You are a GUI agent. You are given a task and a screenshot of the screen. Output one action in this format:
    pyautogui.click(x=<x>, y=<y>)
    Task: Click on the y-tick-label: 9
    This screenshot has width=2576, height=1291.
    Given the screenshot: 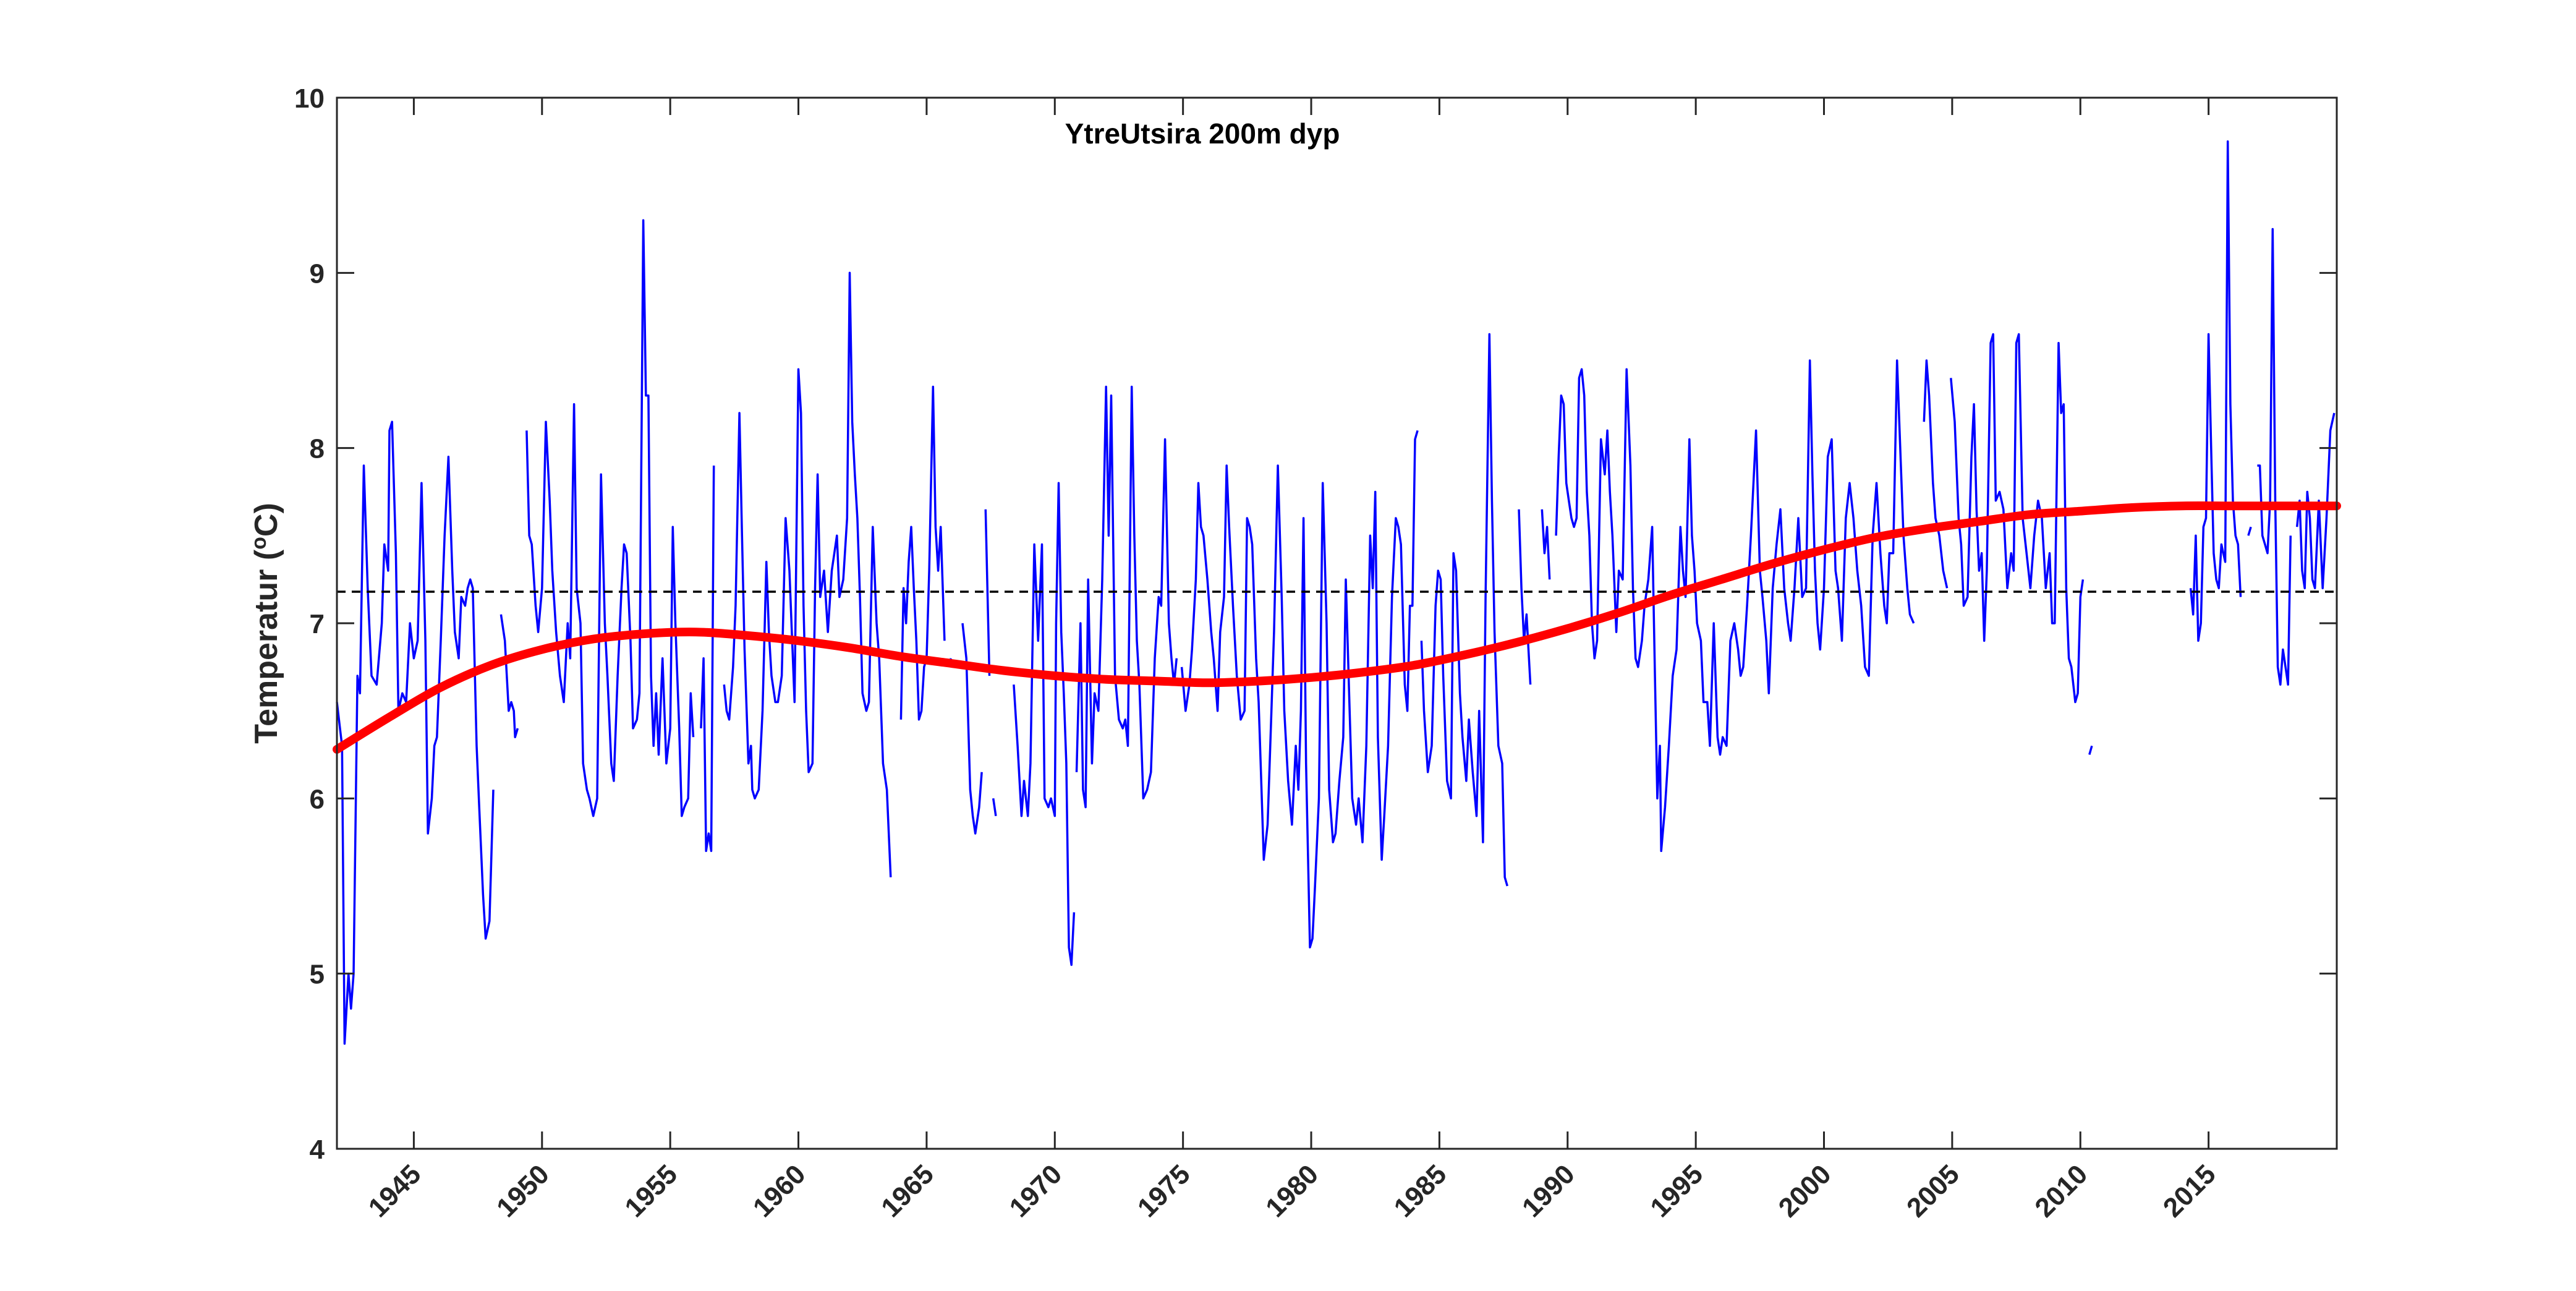 What is the action you would take?
    pyautogui.click(x=317, y=273)
    